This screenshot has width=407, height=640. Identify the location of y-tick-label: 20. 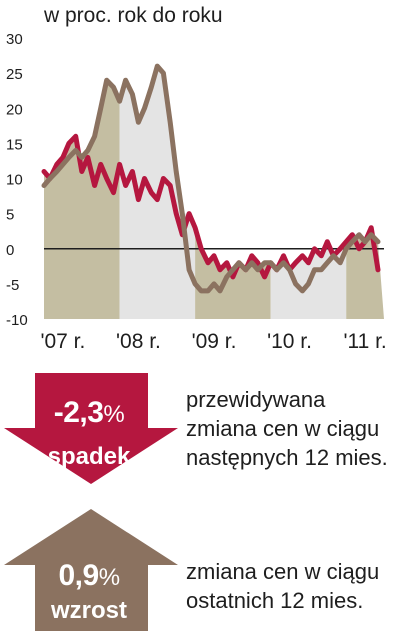
(14, 109).